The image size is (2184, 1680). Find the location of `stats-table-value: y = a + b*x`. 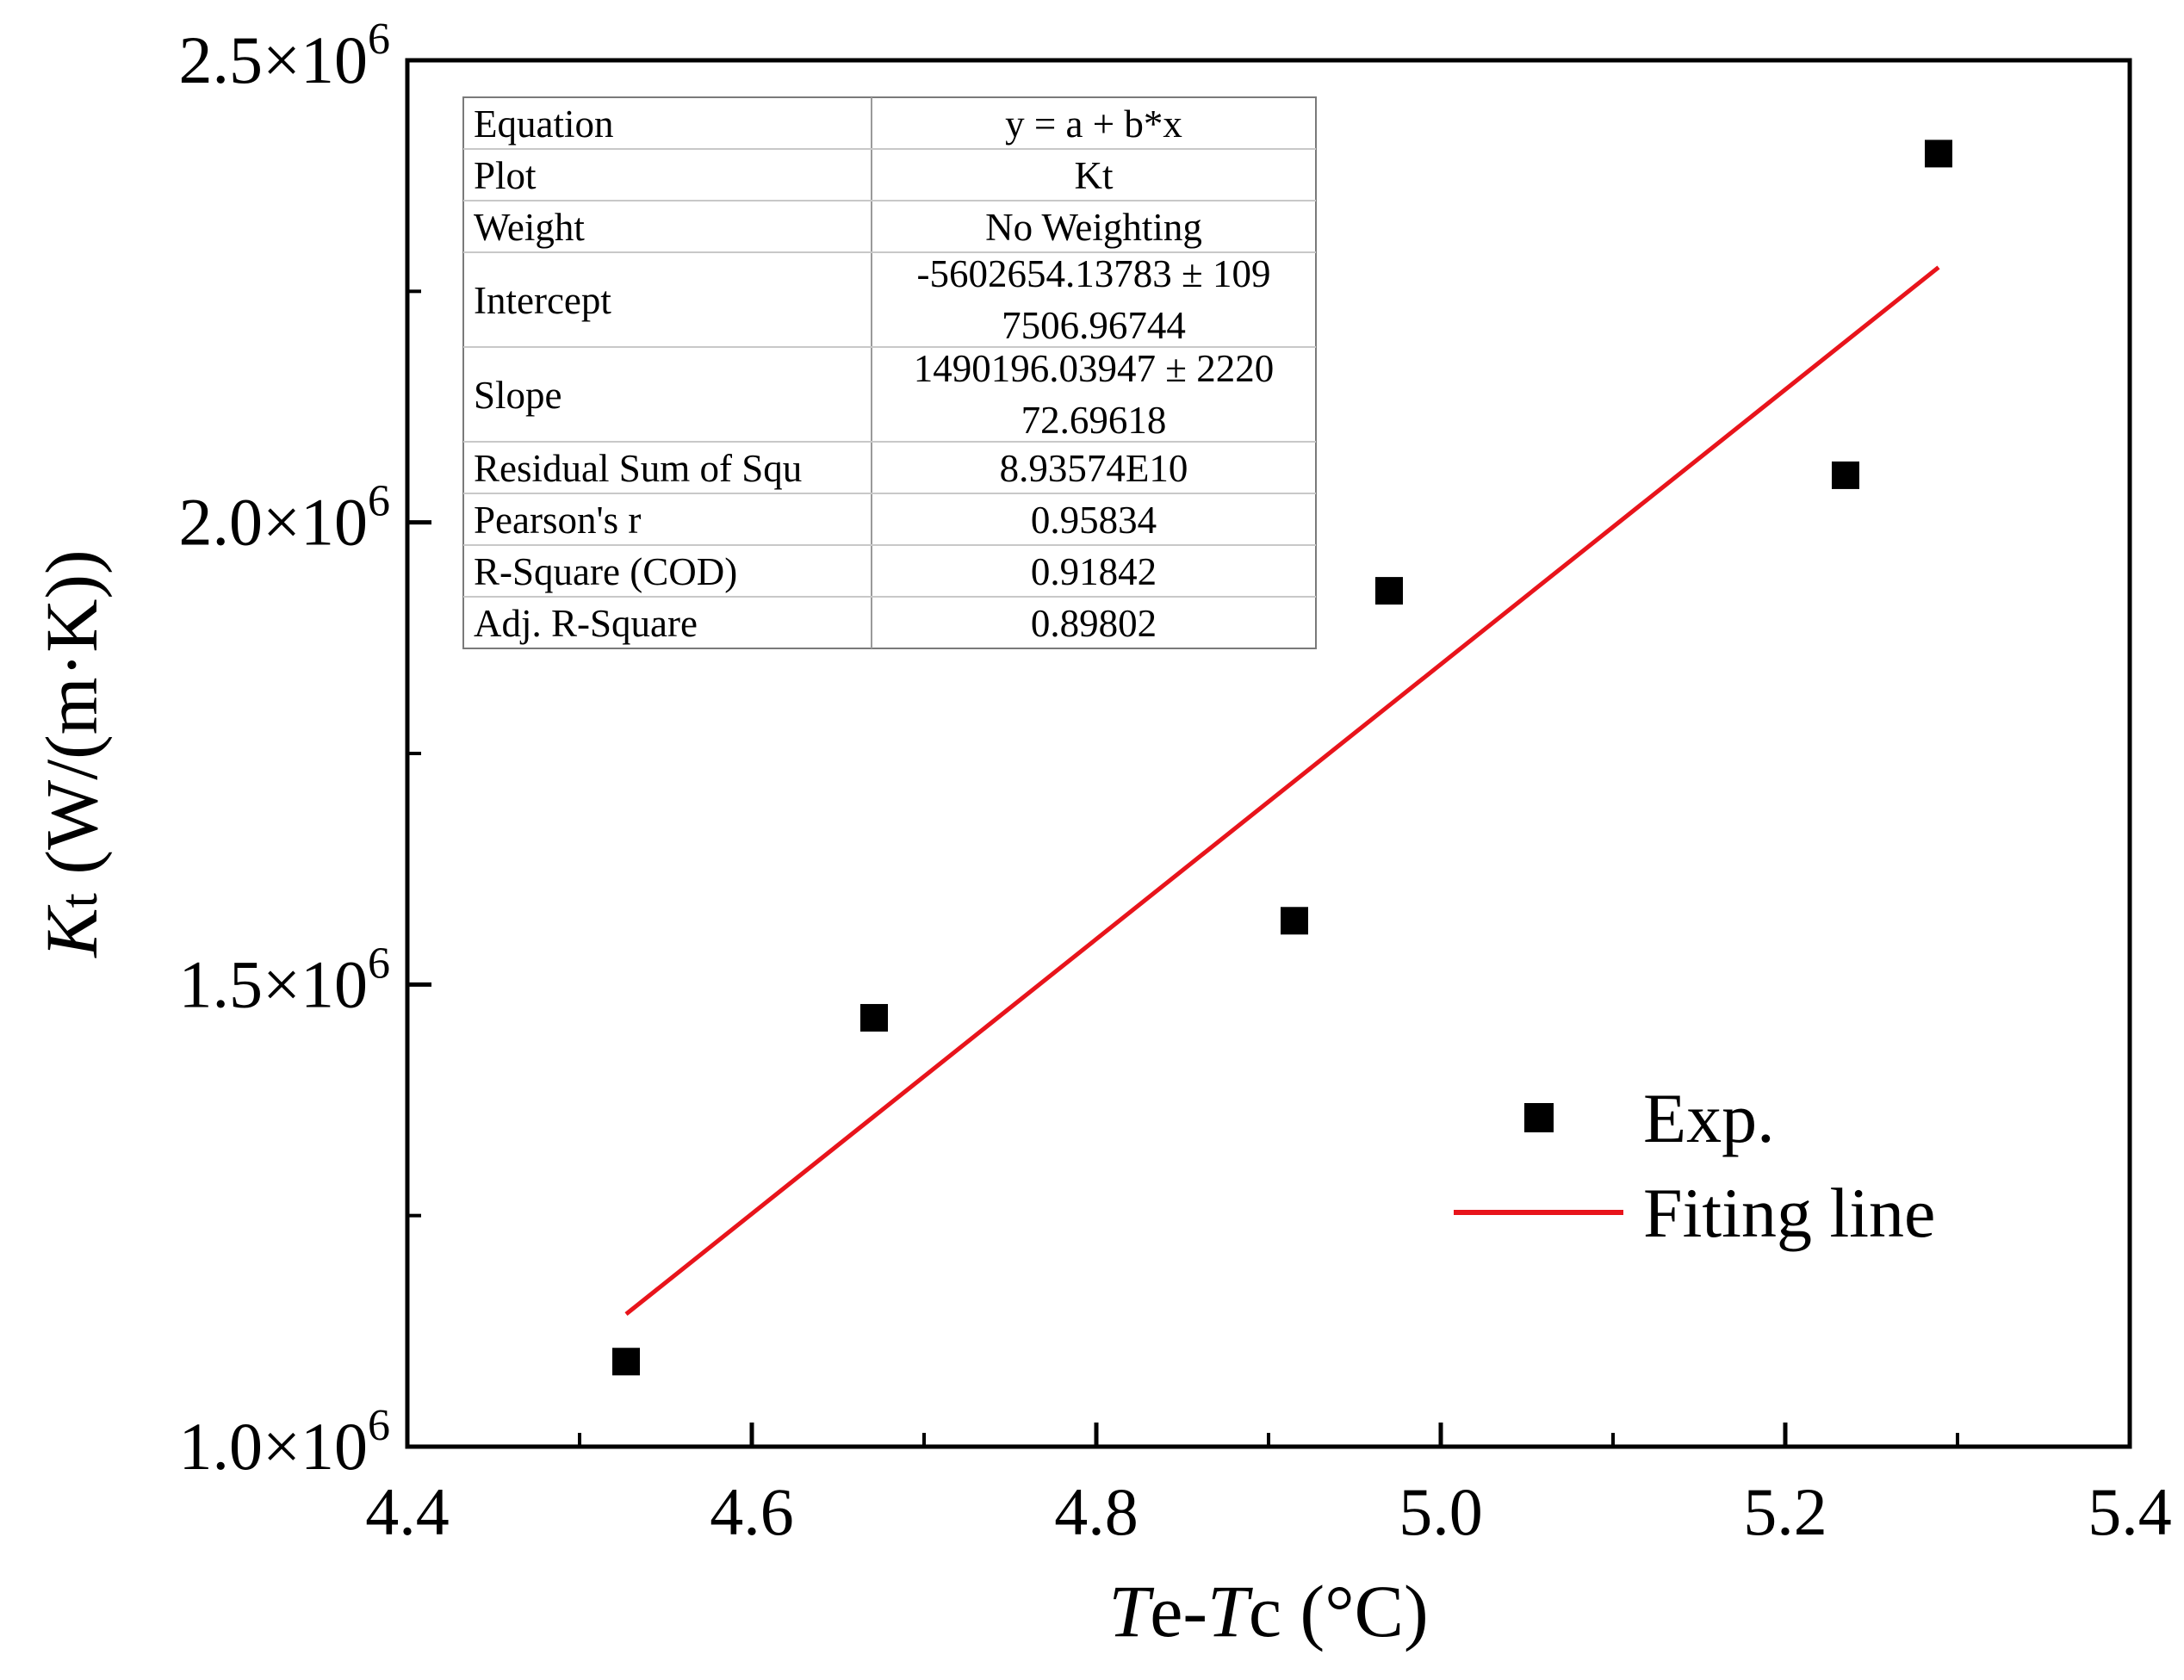

stats-table-value: y = a + b*x is located at coordinates (1093, 124).